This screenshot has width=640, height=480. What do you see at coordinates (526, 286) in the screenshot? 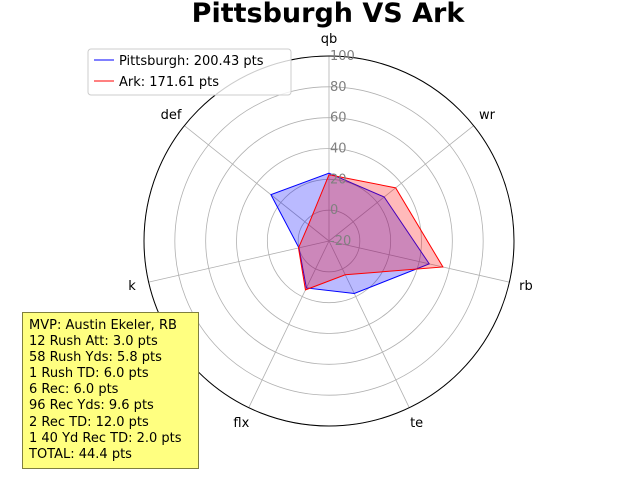
I see `axis-label-rb: rb` at bounding box center [526, 286].